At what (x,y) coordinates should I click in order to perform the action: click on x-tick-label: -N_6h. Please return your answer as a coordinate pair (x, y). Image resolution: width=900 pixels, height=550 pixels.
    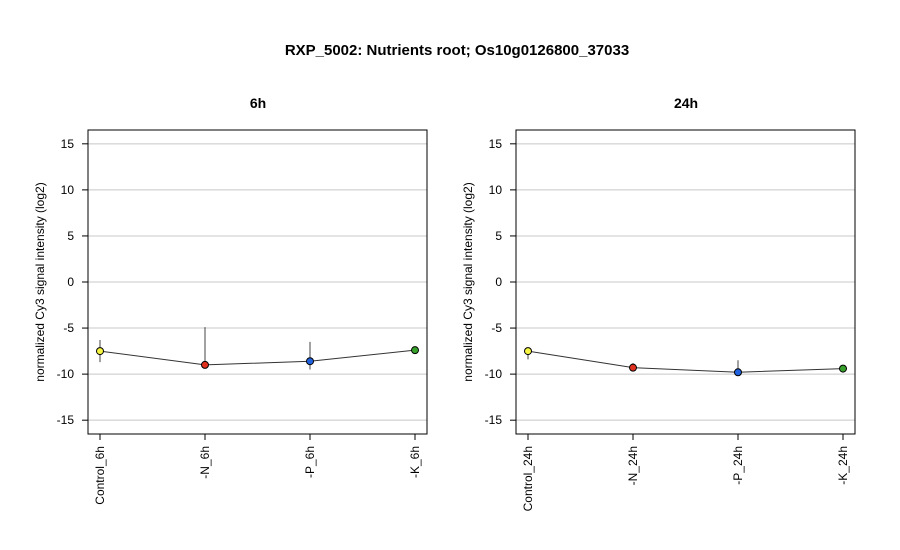
    Looking at the image, I should click on (205, 462).